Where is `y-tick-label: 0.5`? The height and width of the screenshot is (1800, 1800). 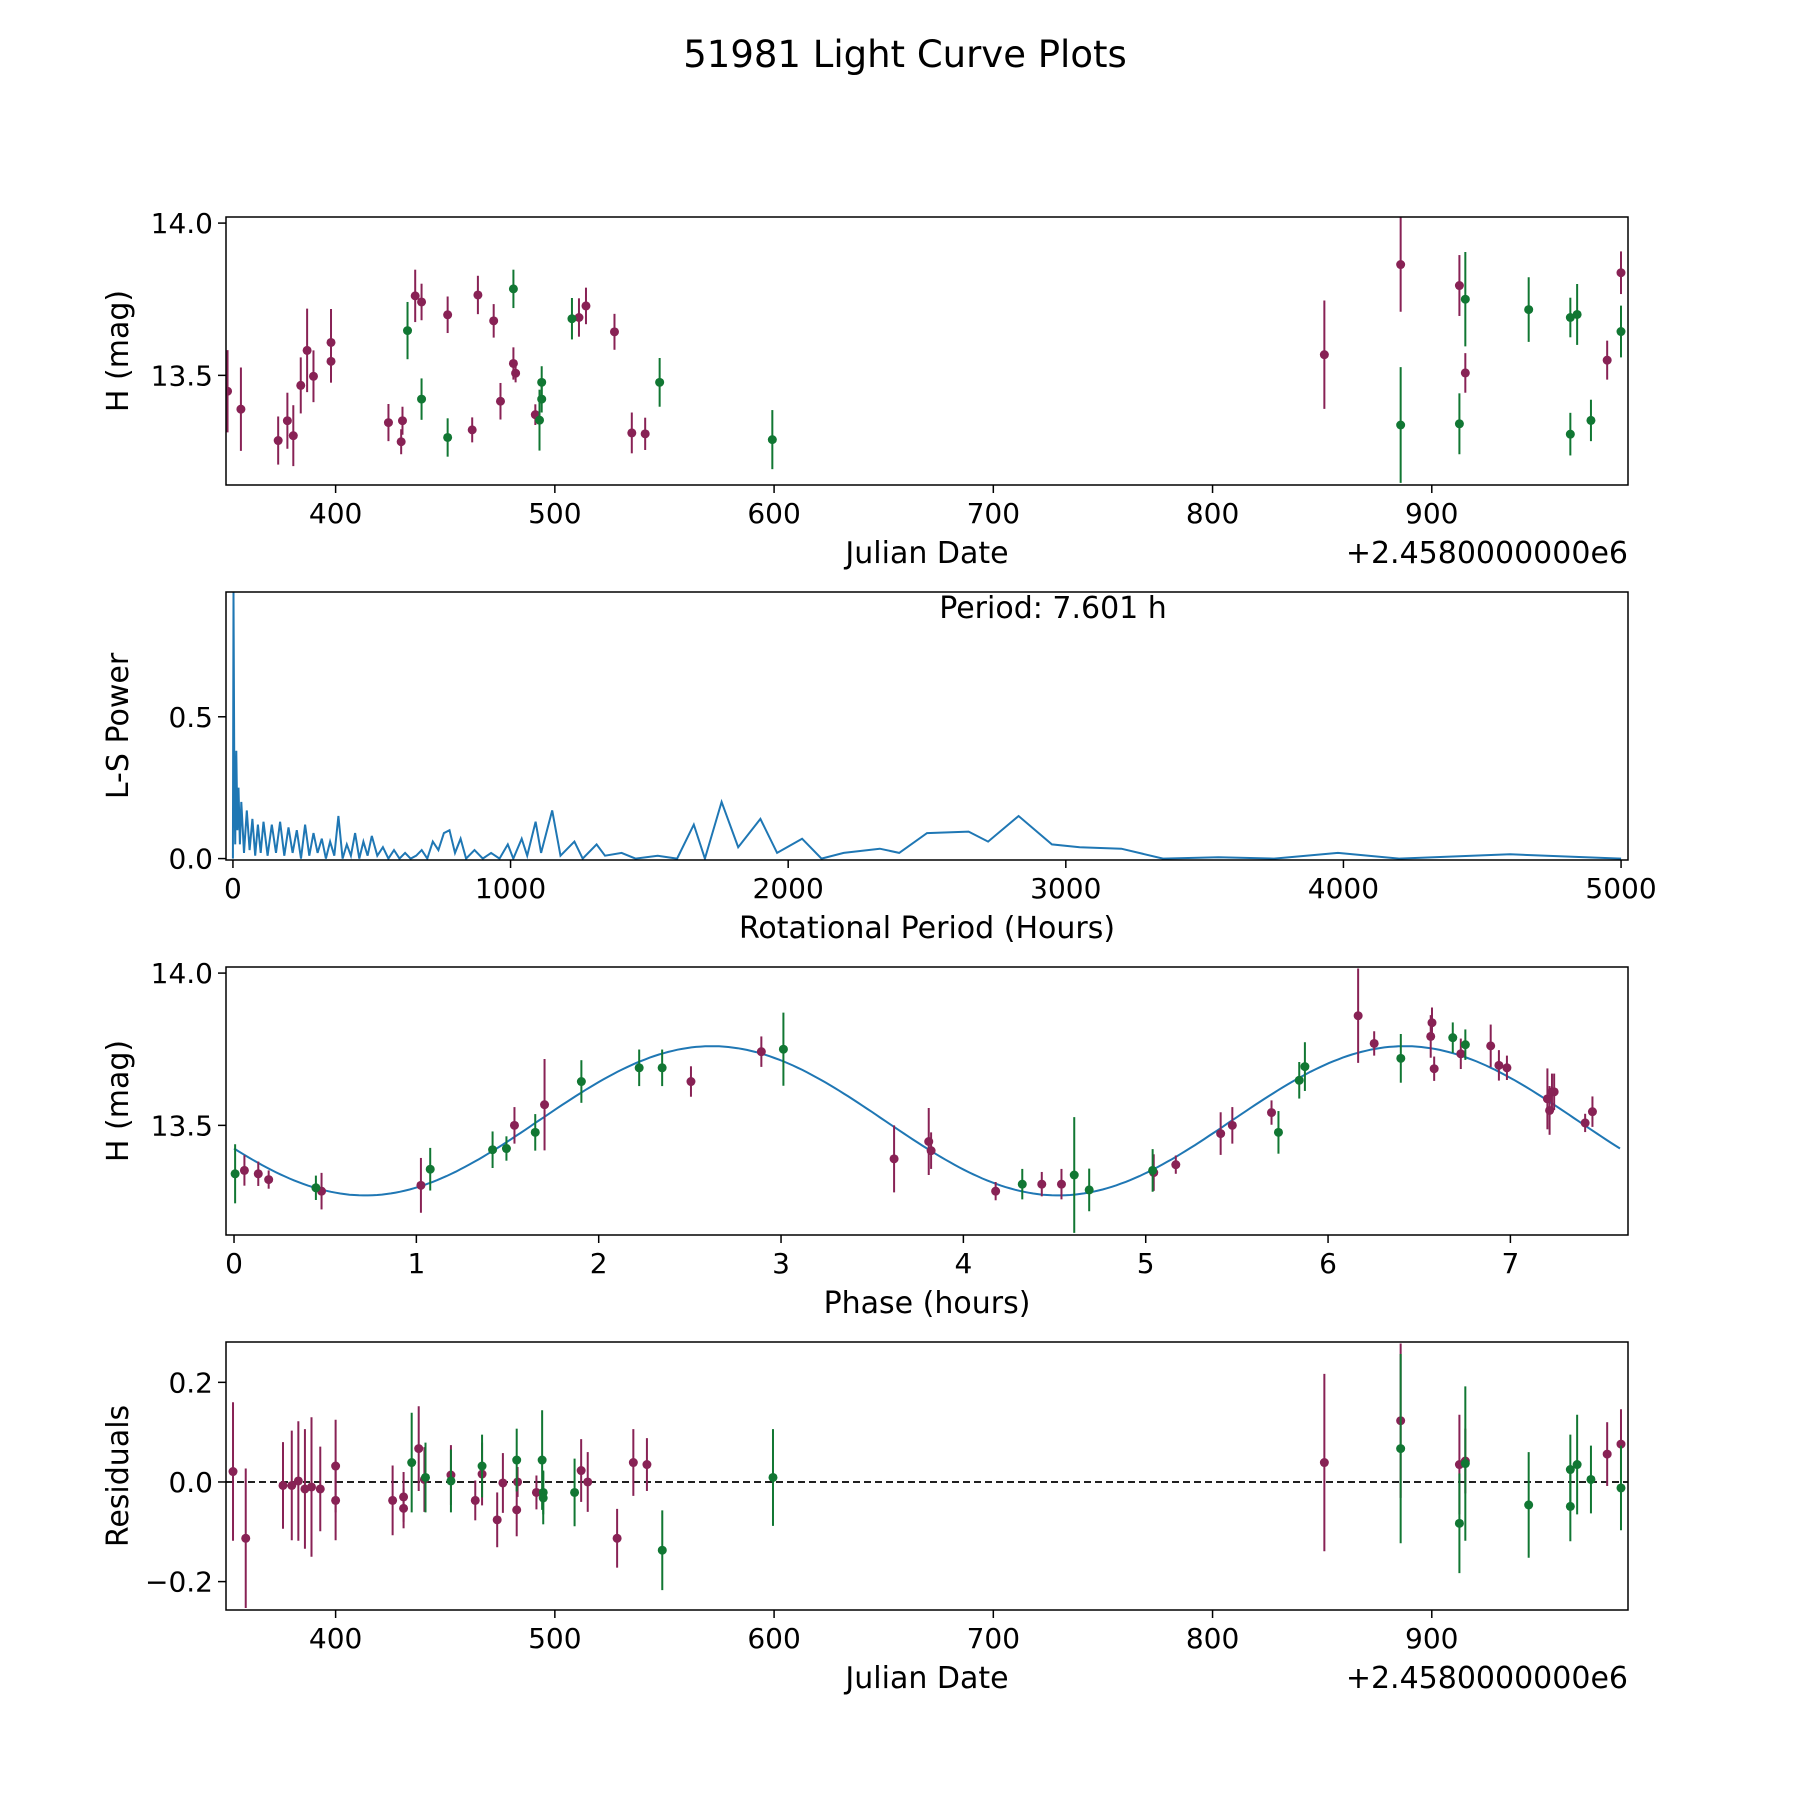
y-tick-label: 0.5 is located at coordinates (190, 717).